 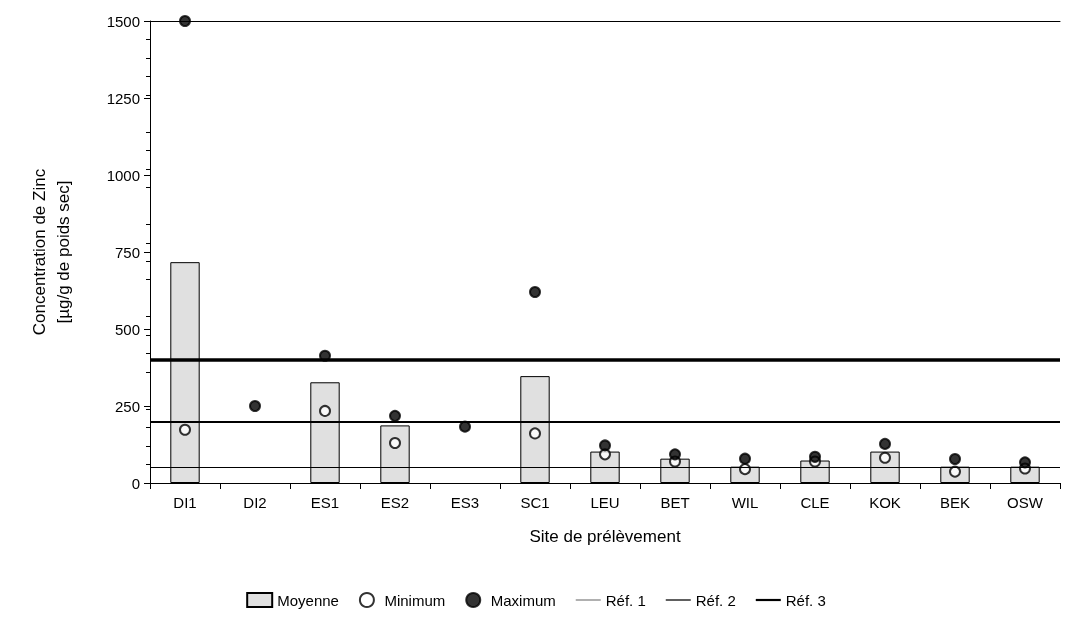 What do you see at coordinates (535, 502) in the screenshot?
I see `x-tick-label: SC1` at bounding box center [535, 502].